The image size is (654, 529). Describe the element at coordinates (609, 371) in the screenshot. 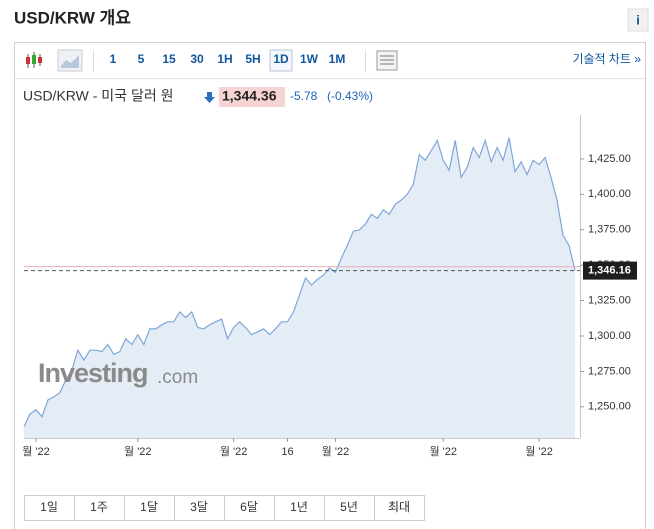

I see `y-tick-label: 1,275.00` at that location.